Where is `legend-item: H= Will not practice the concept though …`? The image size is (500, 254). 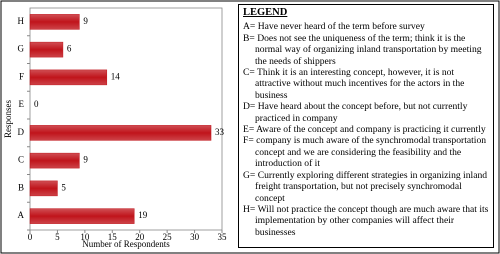
legend-item: H= Will not practice the concept though … is located at coordinates (366, 220).